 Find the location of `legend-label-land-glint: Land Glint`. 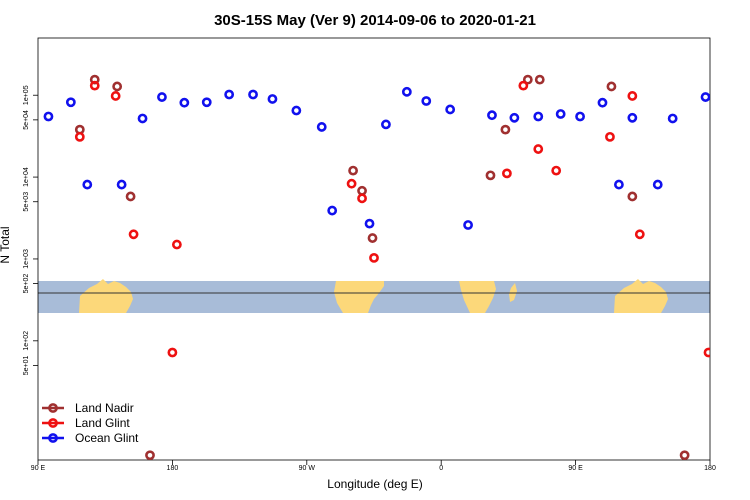

legend-label-land-glint: Land Glint is located at coordinates (102, 423).